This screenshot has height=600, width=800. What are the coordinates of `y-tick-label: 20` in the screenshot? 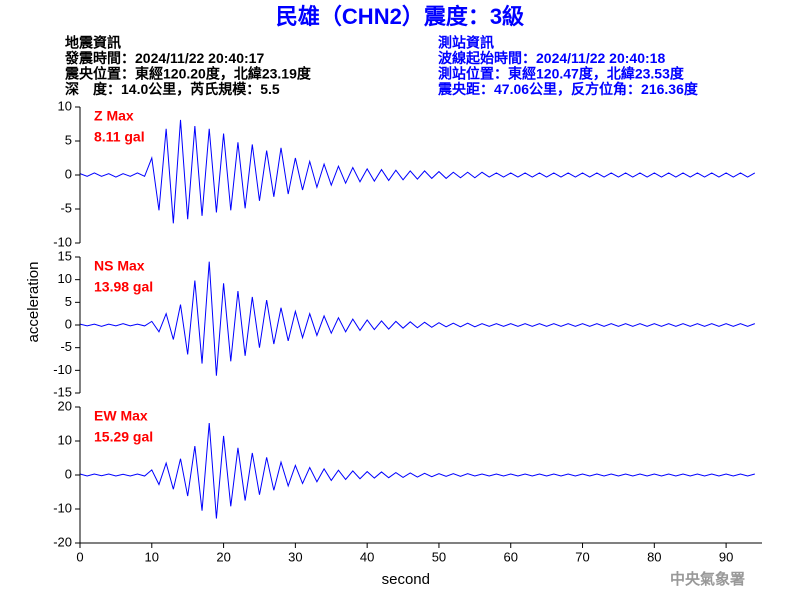 It's located at (65, 405).